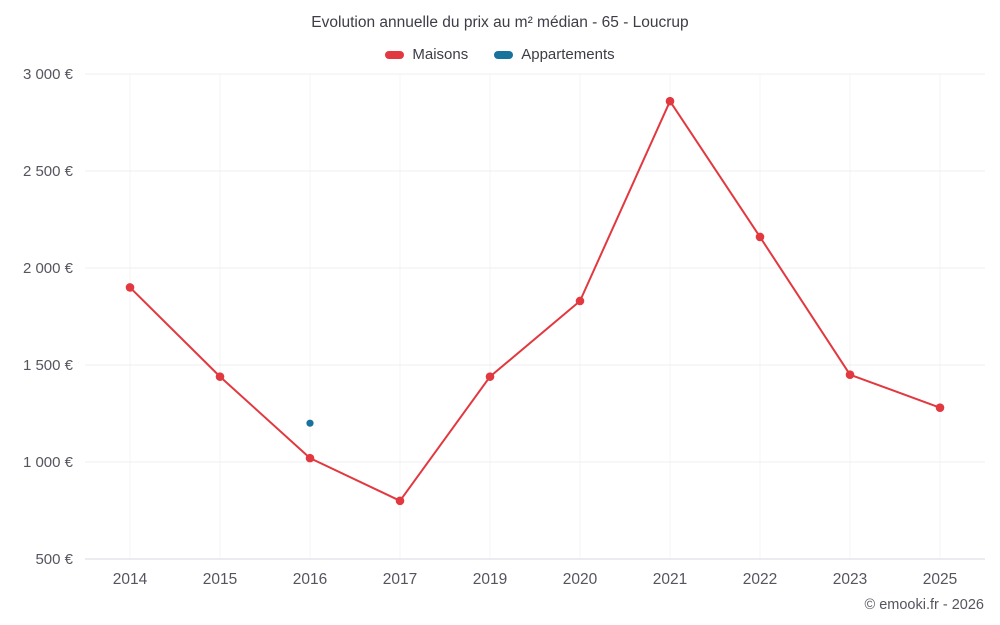 The height and width of the screenshot is (625, 1000). I want to click on svg-text: 1 500 €, so click(48, 365).